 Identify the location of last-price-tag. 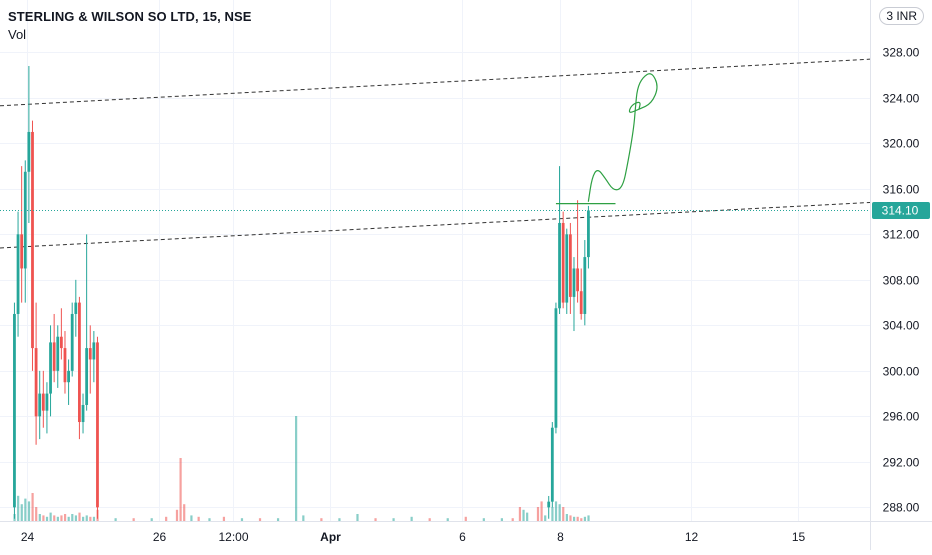
(901, 210).